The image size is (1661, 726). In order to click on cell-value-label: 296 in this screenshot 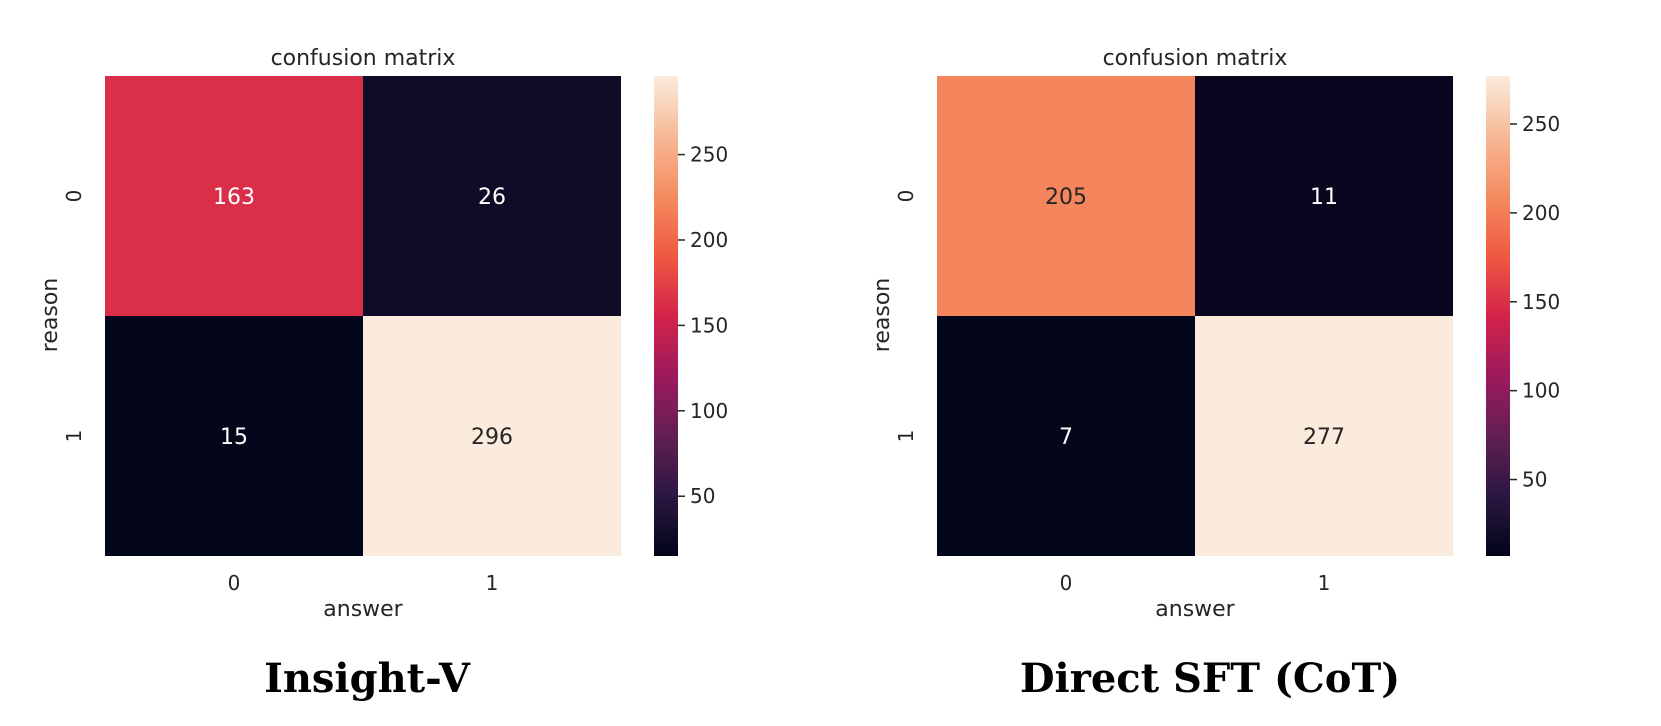, I will do `click(492, 437)`.